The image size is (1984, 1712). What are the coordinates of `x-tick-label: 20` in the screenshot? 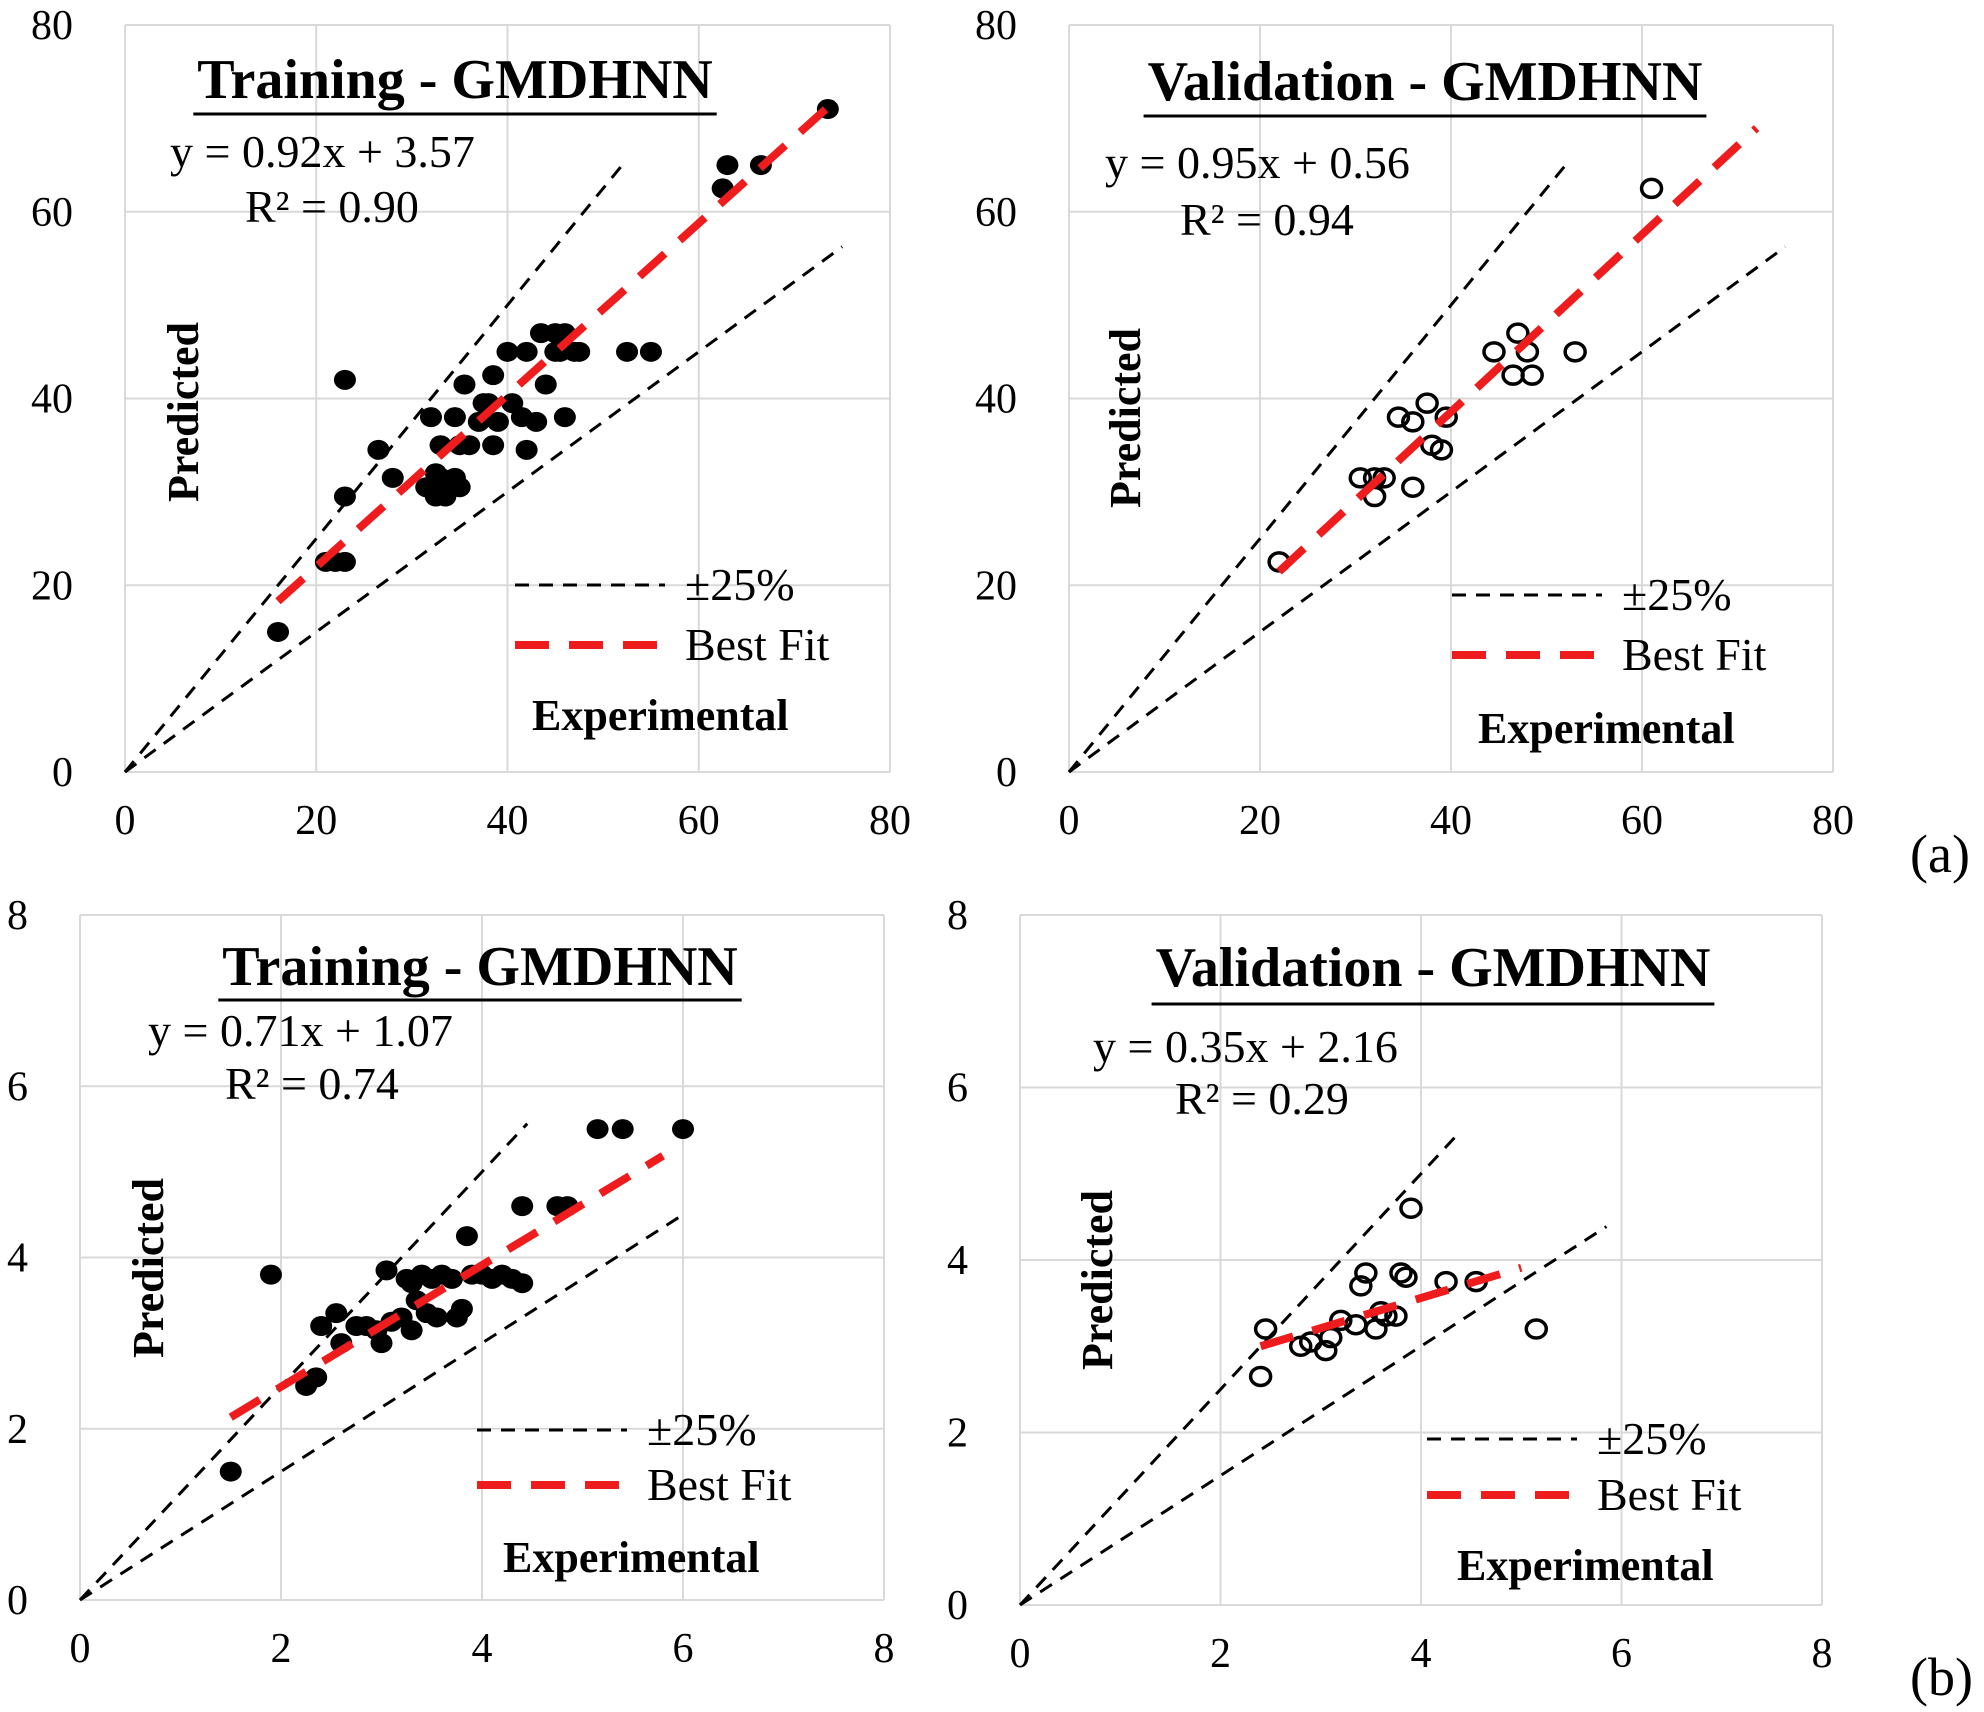 It's located at (1260, 821).